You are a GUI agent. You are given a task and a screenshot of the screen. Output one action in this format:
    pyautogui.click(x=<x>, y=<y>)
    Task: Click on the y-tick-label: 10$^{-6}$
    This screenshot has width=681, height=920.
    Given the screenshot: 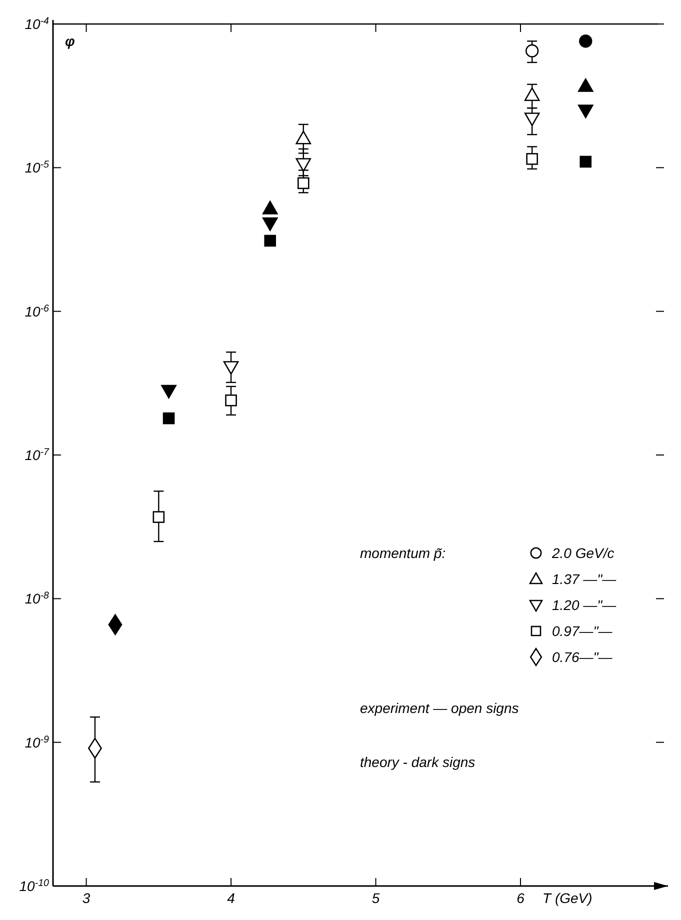 What is the action you would take?
    pyautogui.click(x=37, y=311)
    